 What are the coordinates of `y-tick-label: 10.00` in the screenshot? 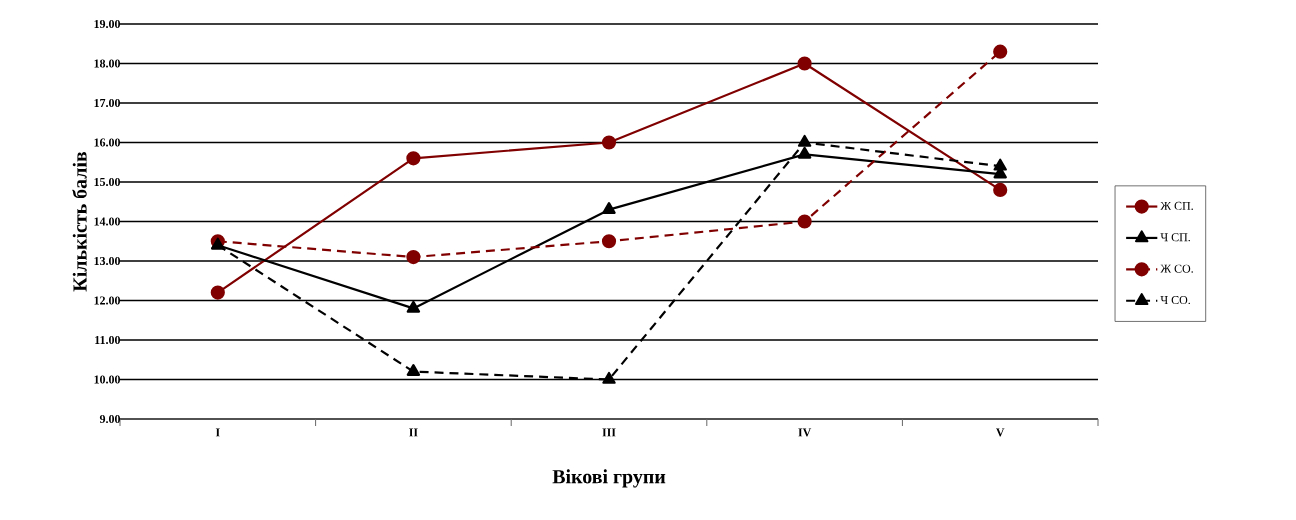 It's located at (107, 379).